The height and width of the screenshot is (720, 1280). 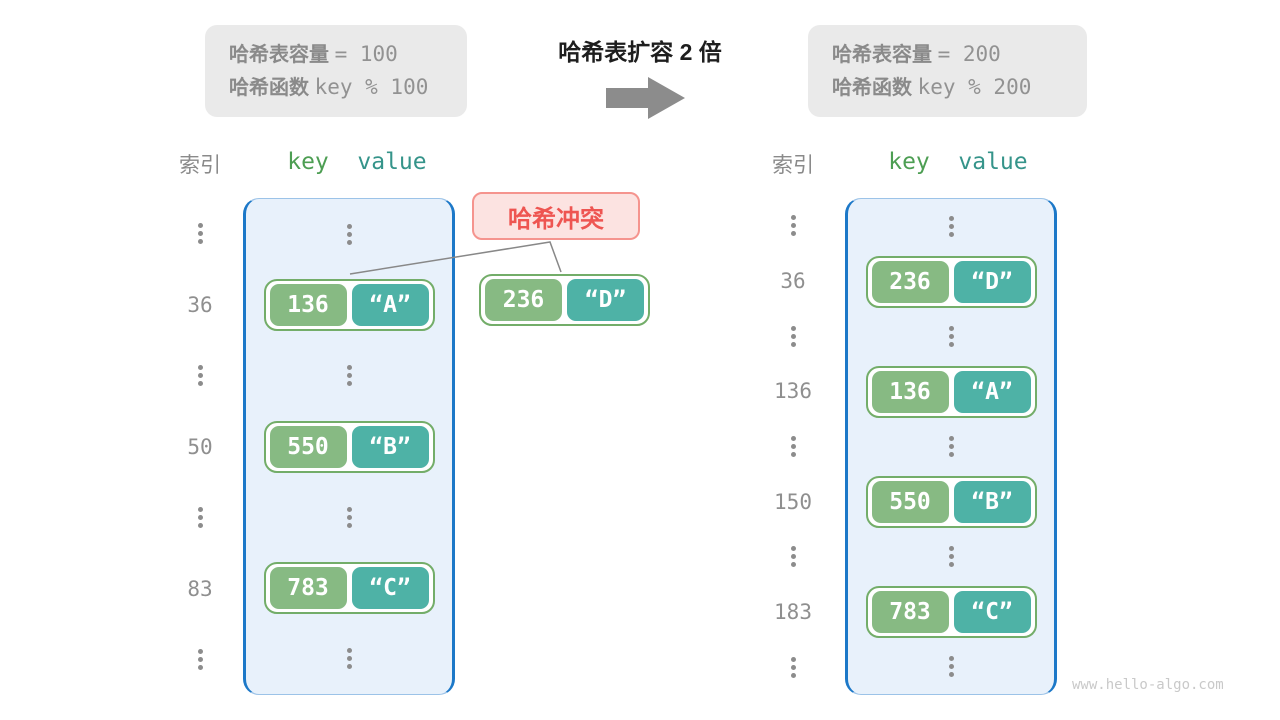 I want to click on capacity-value: = 200, so click(x=969, y=54).